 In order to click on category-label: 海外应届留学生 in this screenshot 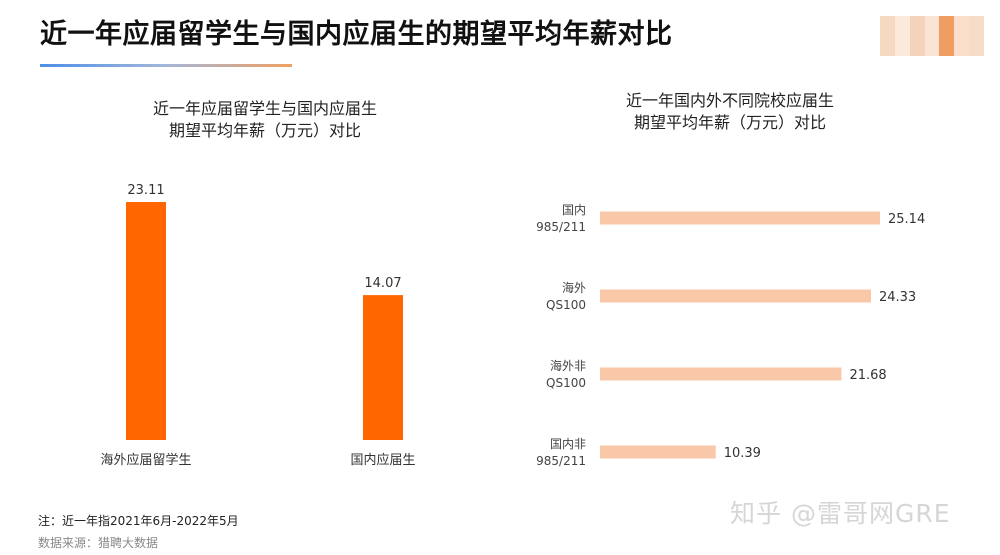, I will do `click(145, 460)`.